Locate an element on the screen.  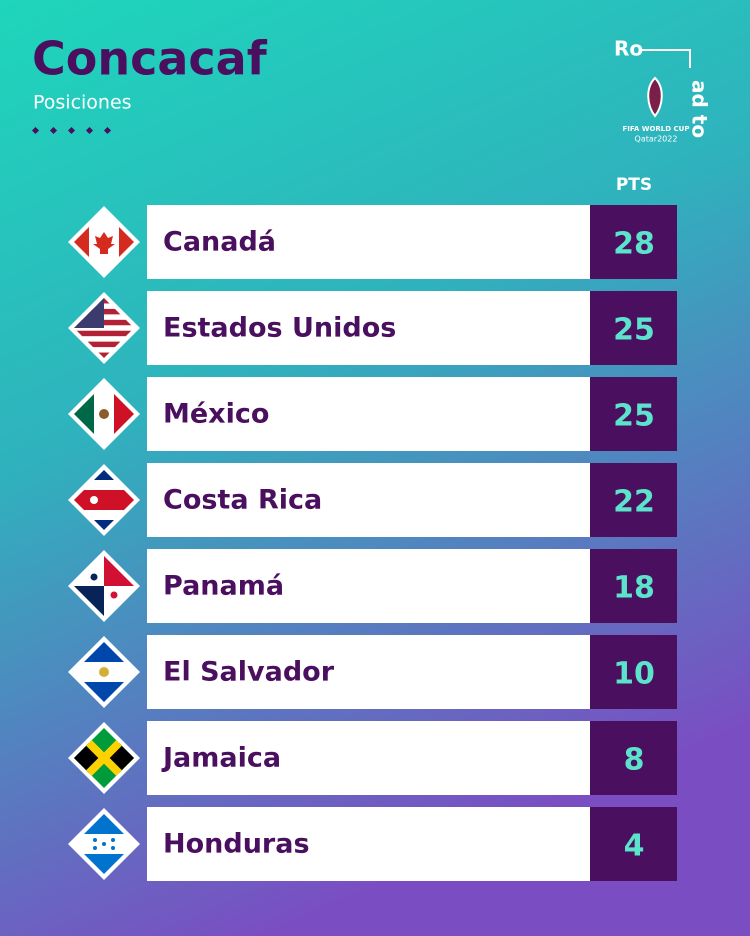
row: Costa Rica 22 is located at coordinates (372, 500).